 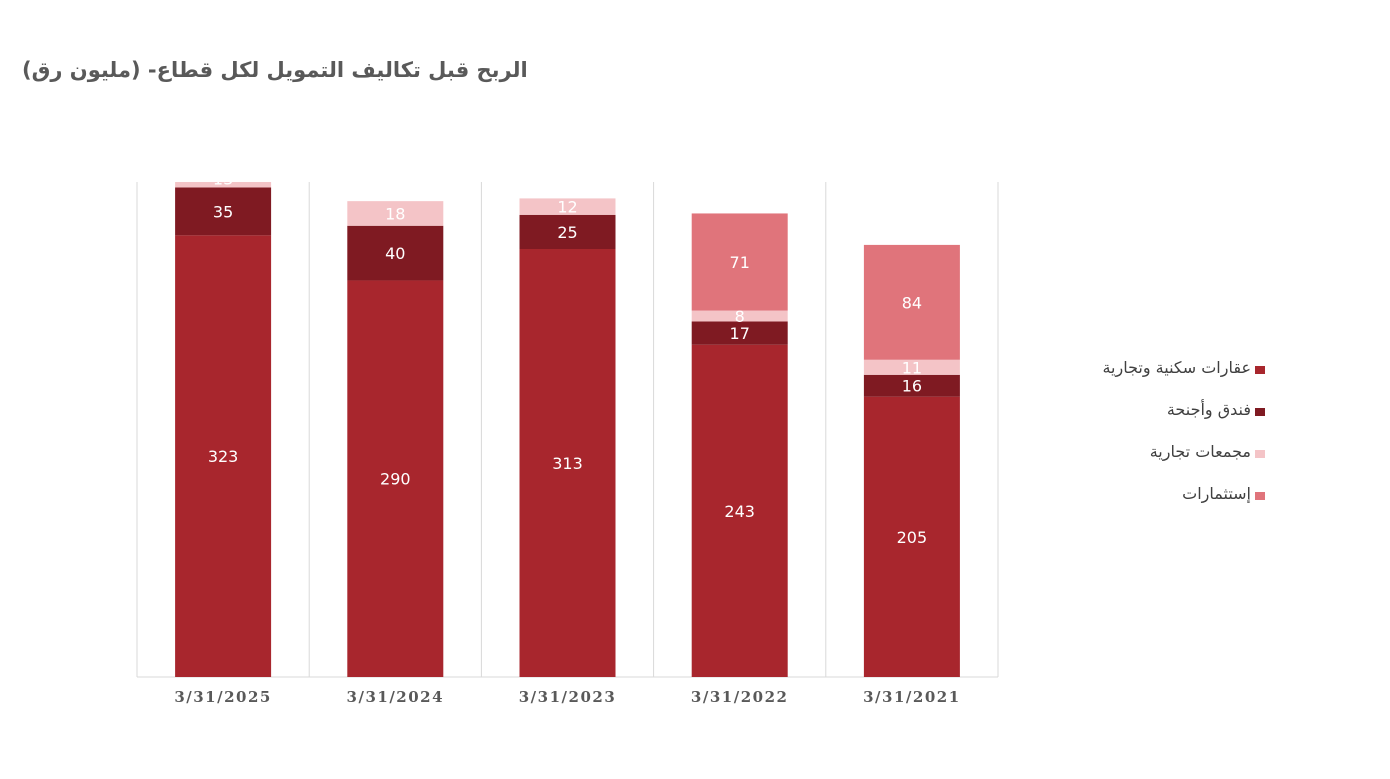 I want to click on data-label: 40, so click(x=395, y=253).